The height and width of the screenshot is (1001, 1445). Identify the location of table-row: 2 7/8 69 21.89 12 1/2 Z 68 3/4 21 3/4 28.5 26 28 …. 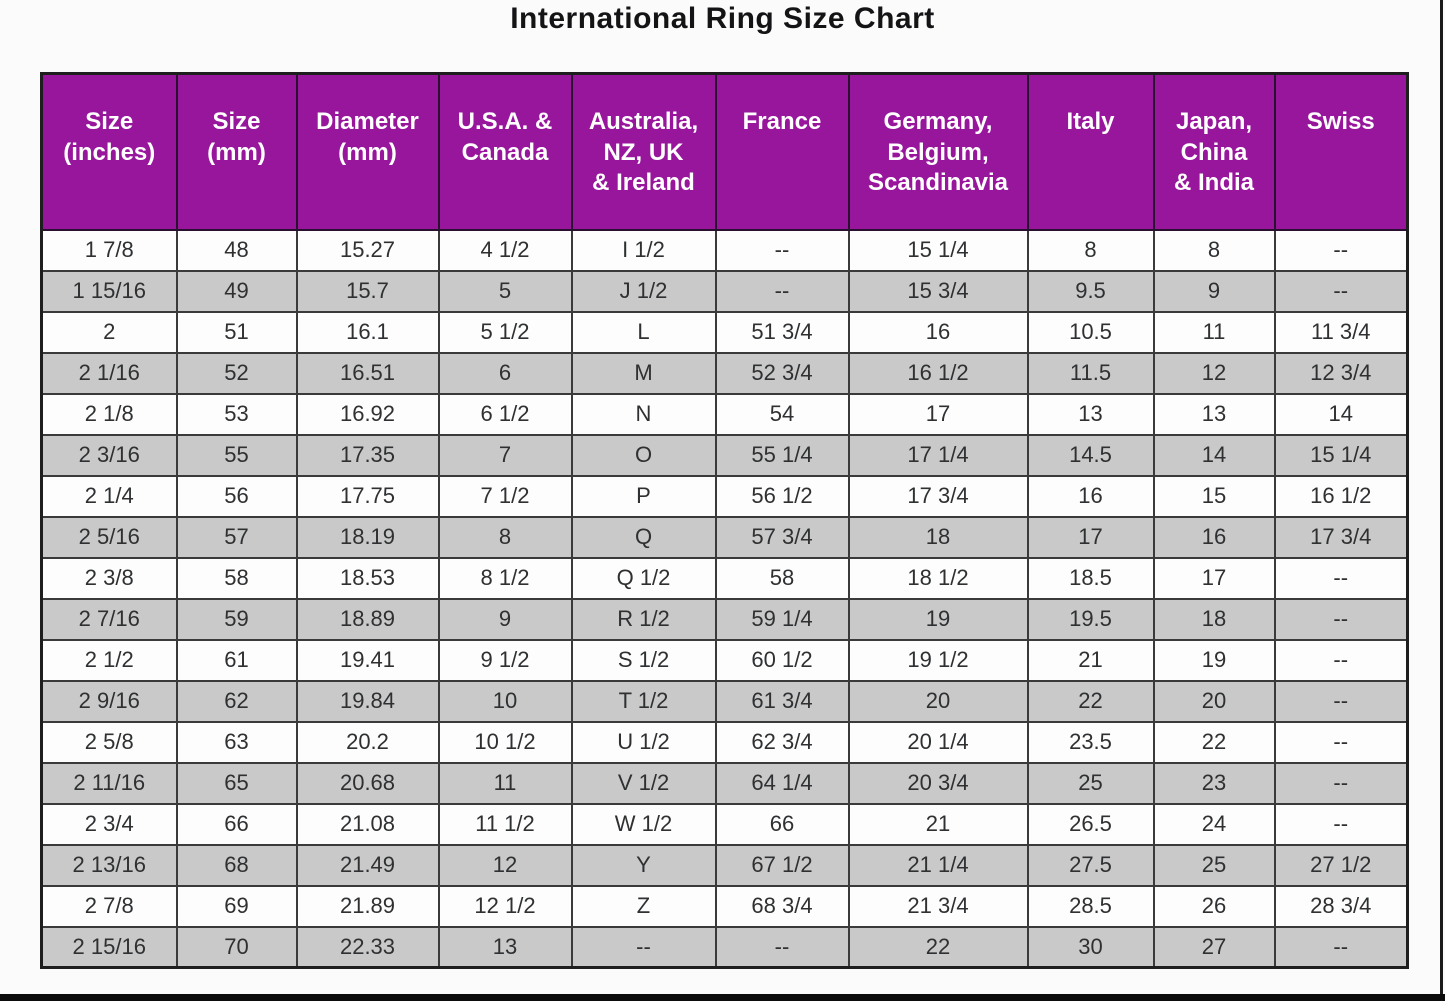
(724, 906).